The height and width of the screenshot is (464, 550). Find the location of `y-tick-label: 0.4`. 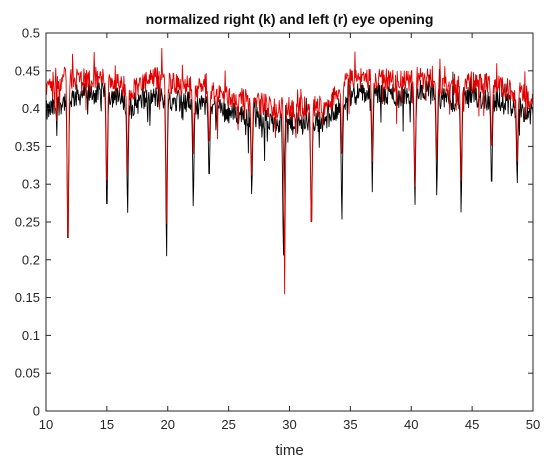

y-tick-label: 0.4 is located at coordinates (31, 108).